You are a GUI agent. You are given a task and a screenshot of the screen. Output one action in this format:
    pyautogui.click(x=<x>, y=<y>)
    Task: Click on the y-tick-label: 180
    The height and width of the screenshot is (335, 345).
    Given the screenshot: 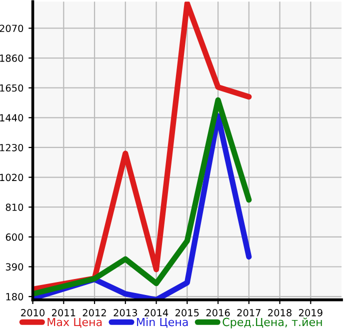 What is the action you would take?
    pyautogui.click(x=15, y=296)
    